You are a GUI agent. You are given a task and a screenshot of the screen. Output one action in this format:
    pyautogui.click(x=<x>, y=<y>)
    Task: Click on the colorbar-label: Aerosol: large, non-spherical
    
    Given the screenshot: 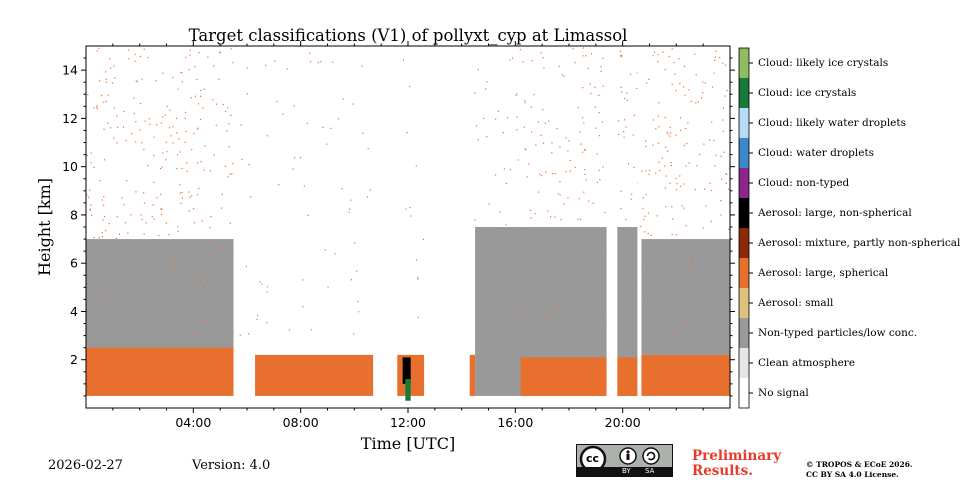 What is the action you would take?
    pyautogui.click(x=835, y=213)
    